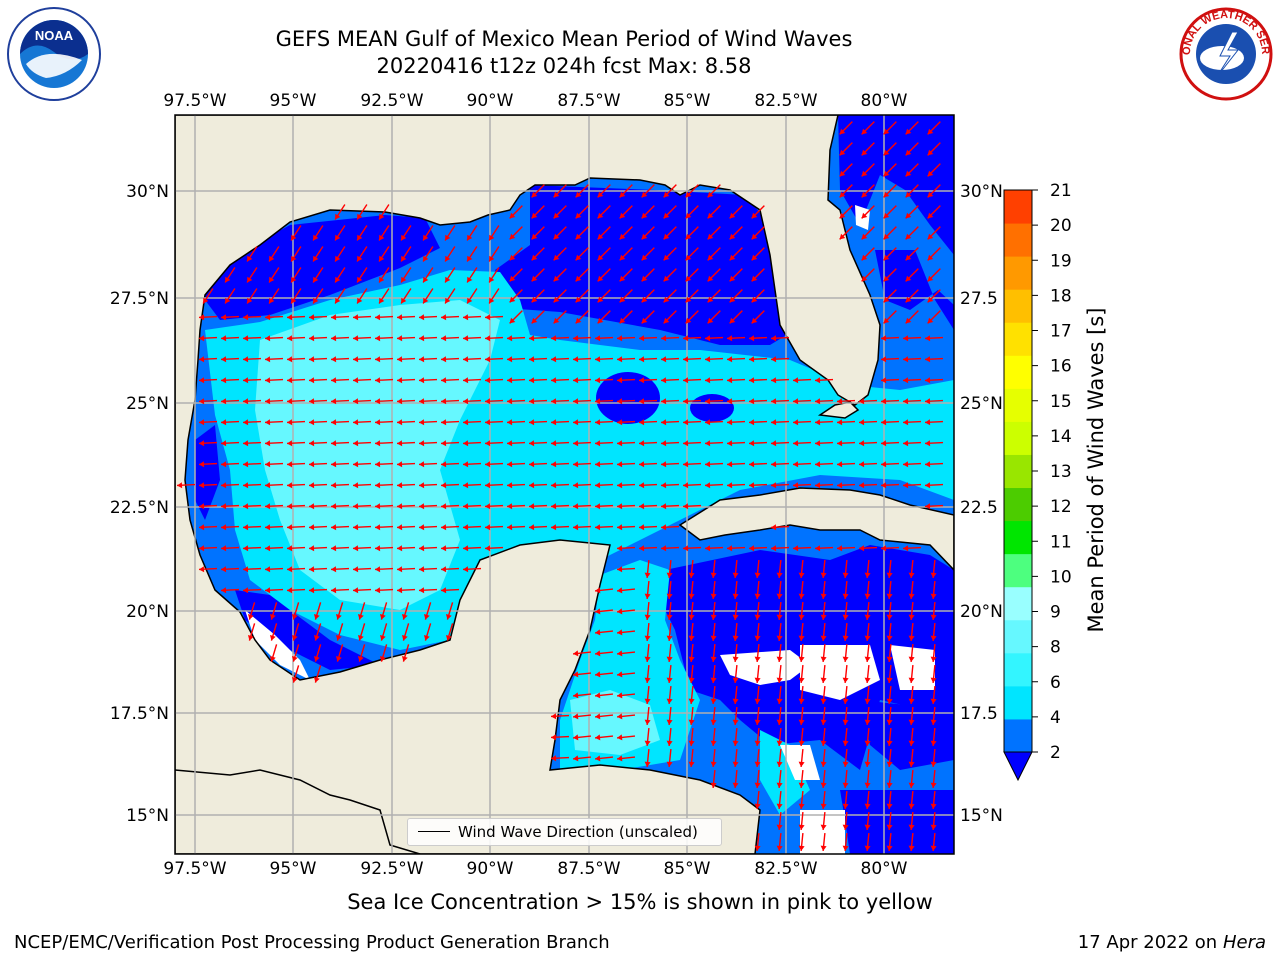  I want to click on nws-logo: NATIONAL WEATHER SERVICE, so click(1224, 53).